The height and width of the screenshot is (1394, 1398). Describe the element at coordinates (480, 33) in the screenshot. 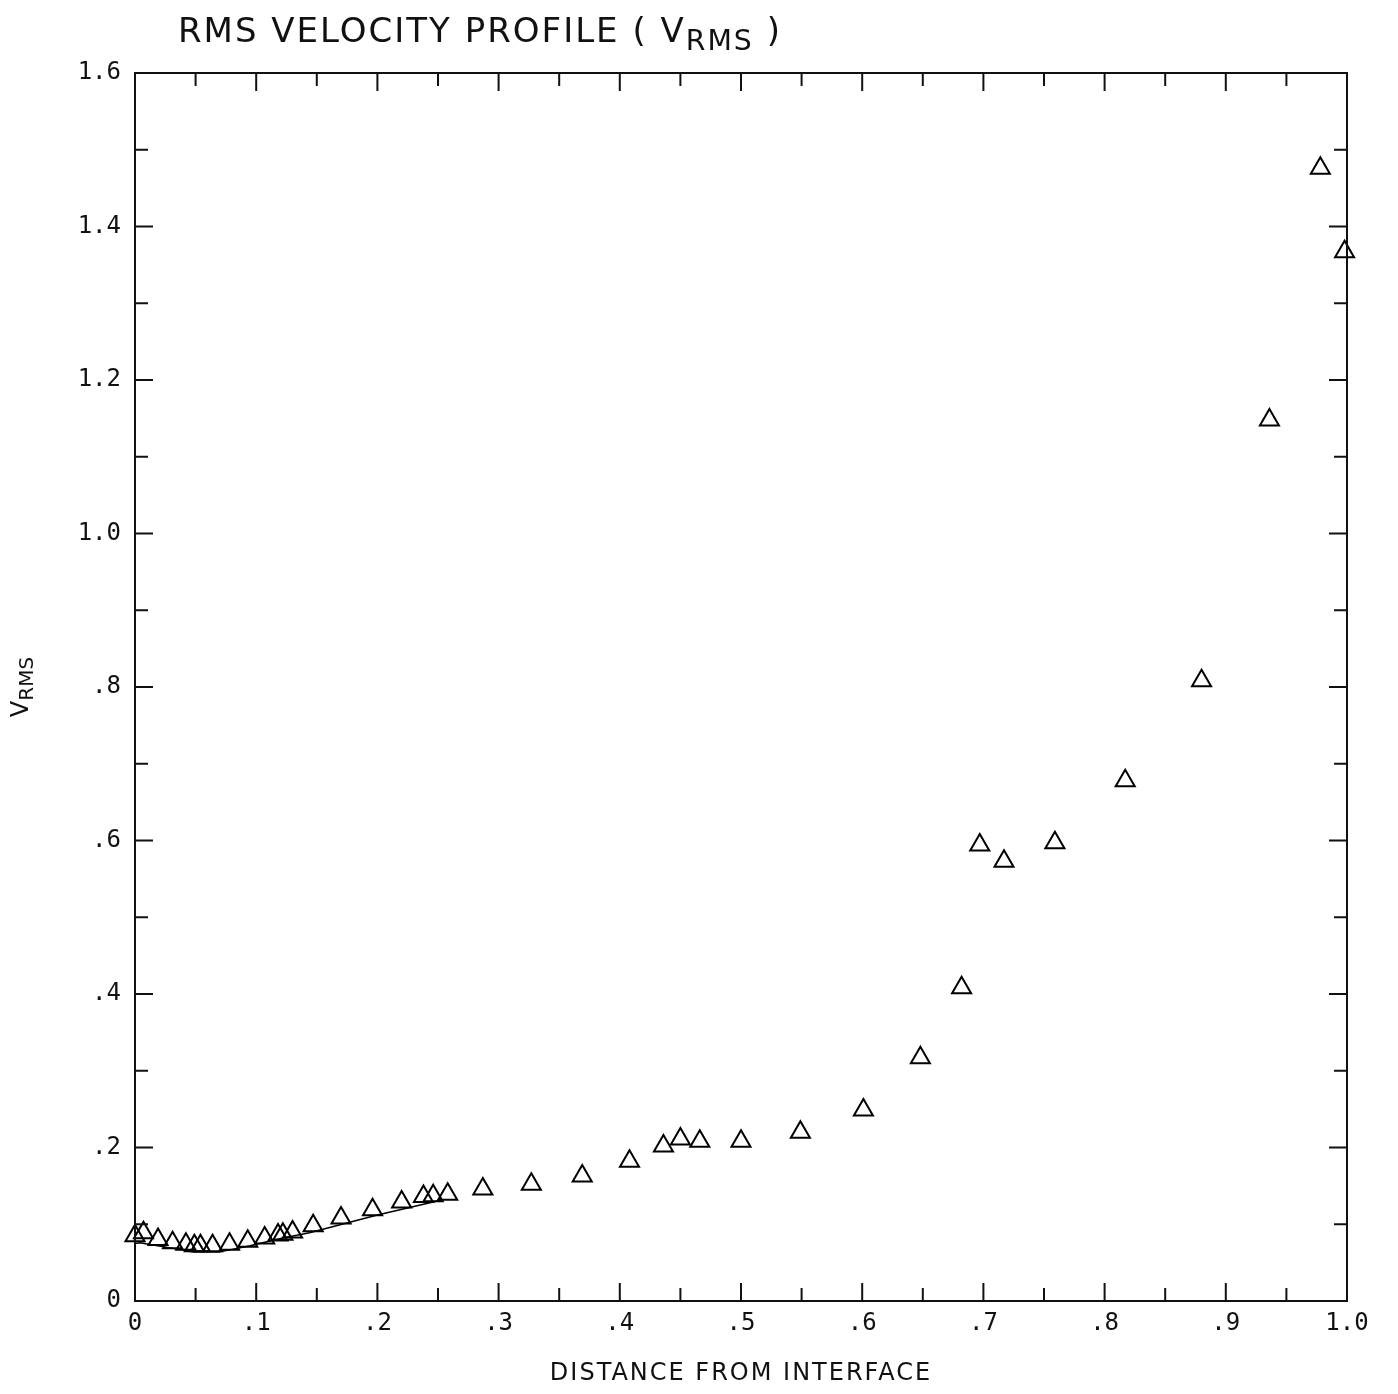

I see `chart-title: RMS VELOCITY PROFILE ( V$_{RMS}$ )` at that location.